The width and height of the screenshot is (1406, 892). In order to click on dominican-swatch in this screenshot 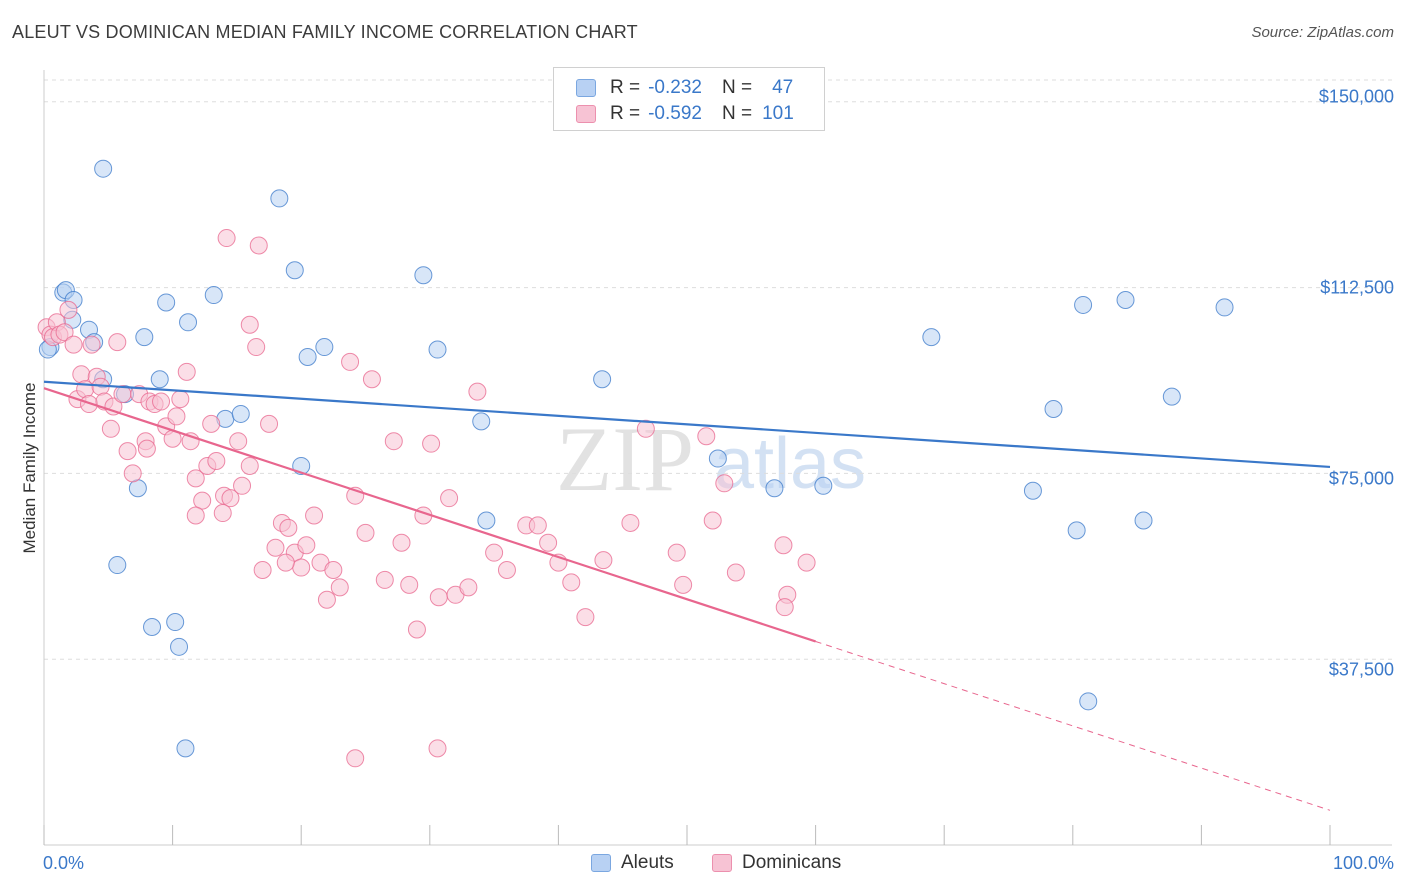, I will do `click(586, 114)`.